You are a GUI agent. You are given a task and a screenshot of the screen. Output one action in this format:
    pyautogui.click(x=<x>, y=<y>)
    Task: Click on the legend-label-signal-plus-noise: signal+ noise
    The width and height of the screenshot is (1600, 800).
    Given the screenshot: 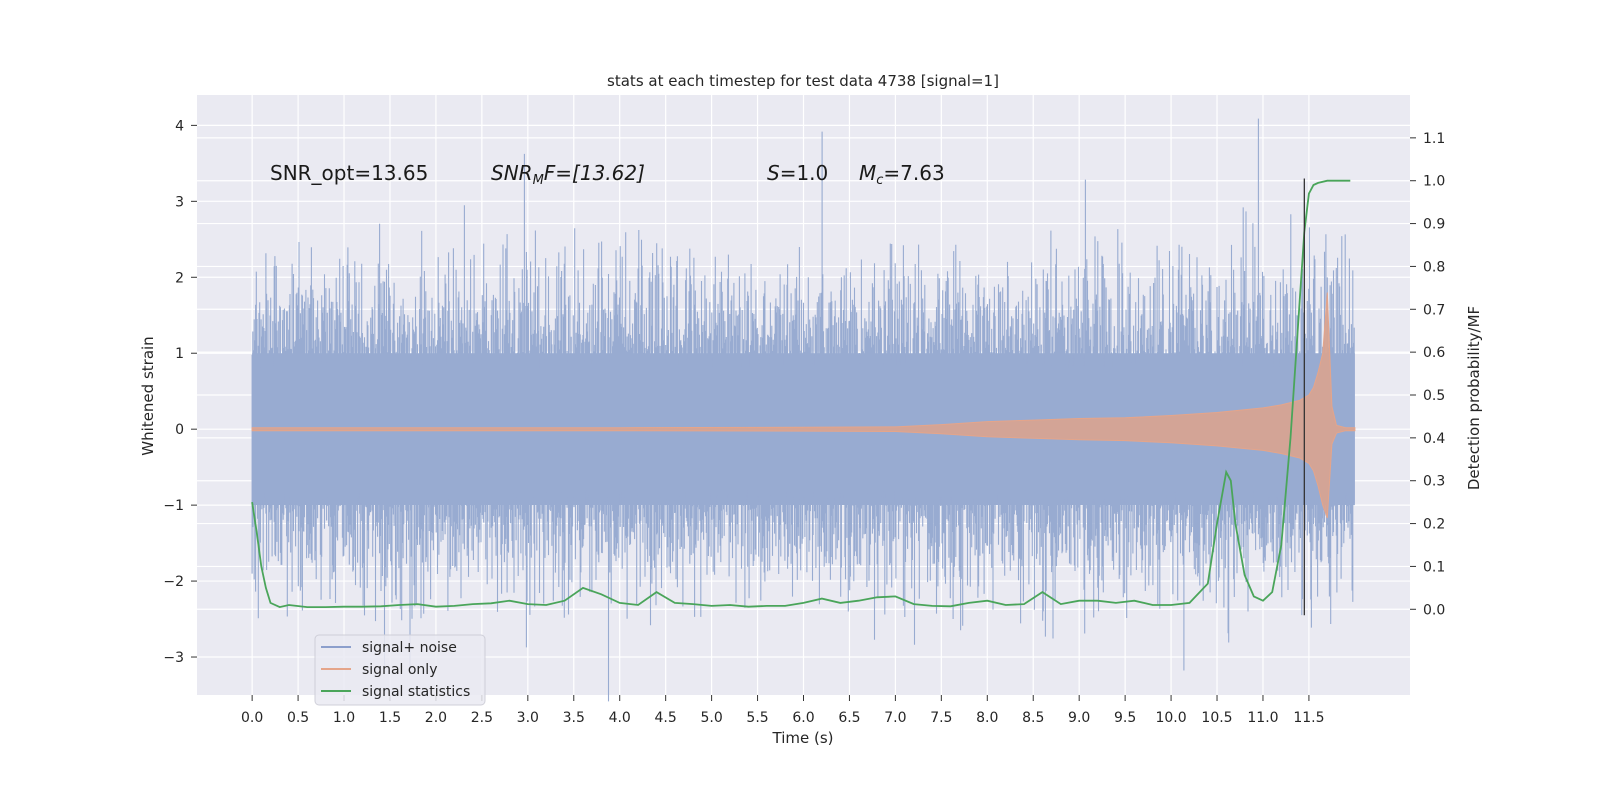 What is the action you would take?
    pyautogui.click(x=409, y=648)
    